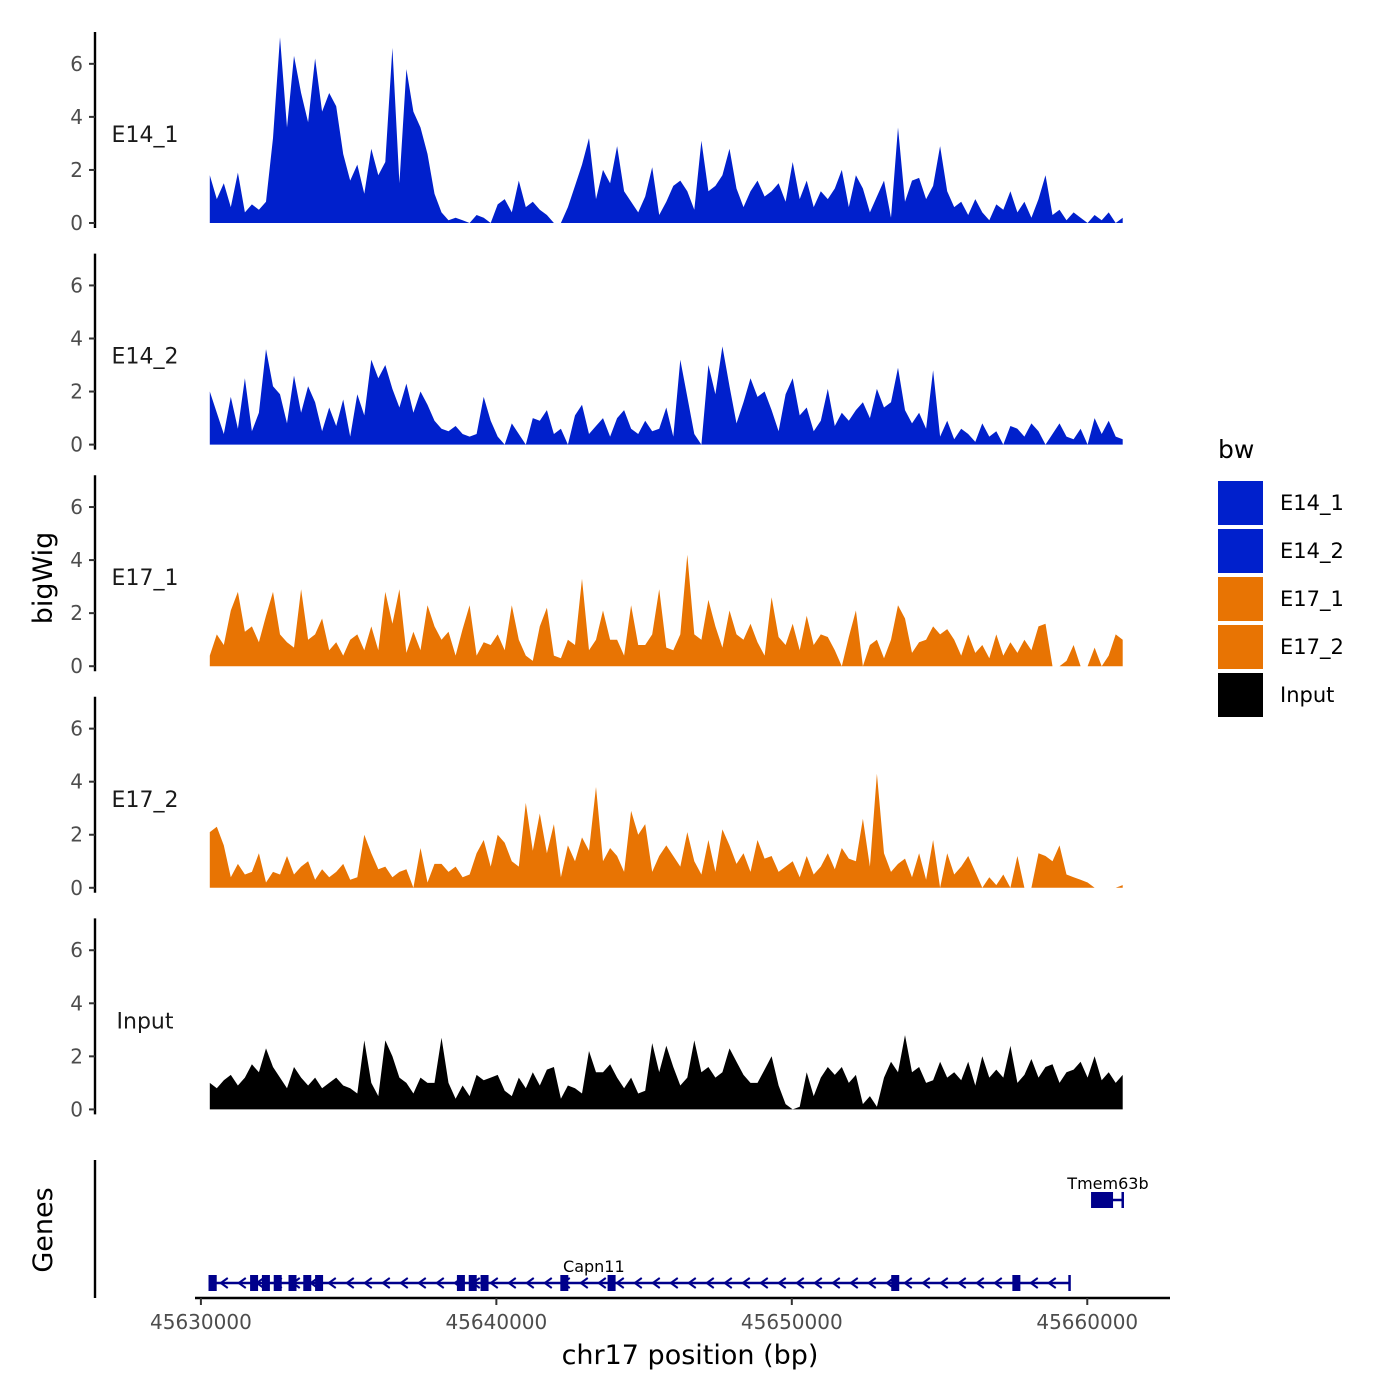 The width and height of the screenshot is (1400, 1400). Describe the element at coordinates (496, 1322) in the screenshot. I see `x-tick-label: 45640000` at that location.